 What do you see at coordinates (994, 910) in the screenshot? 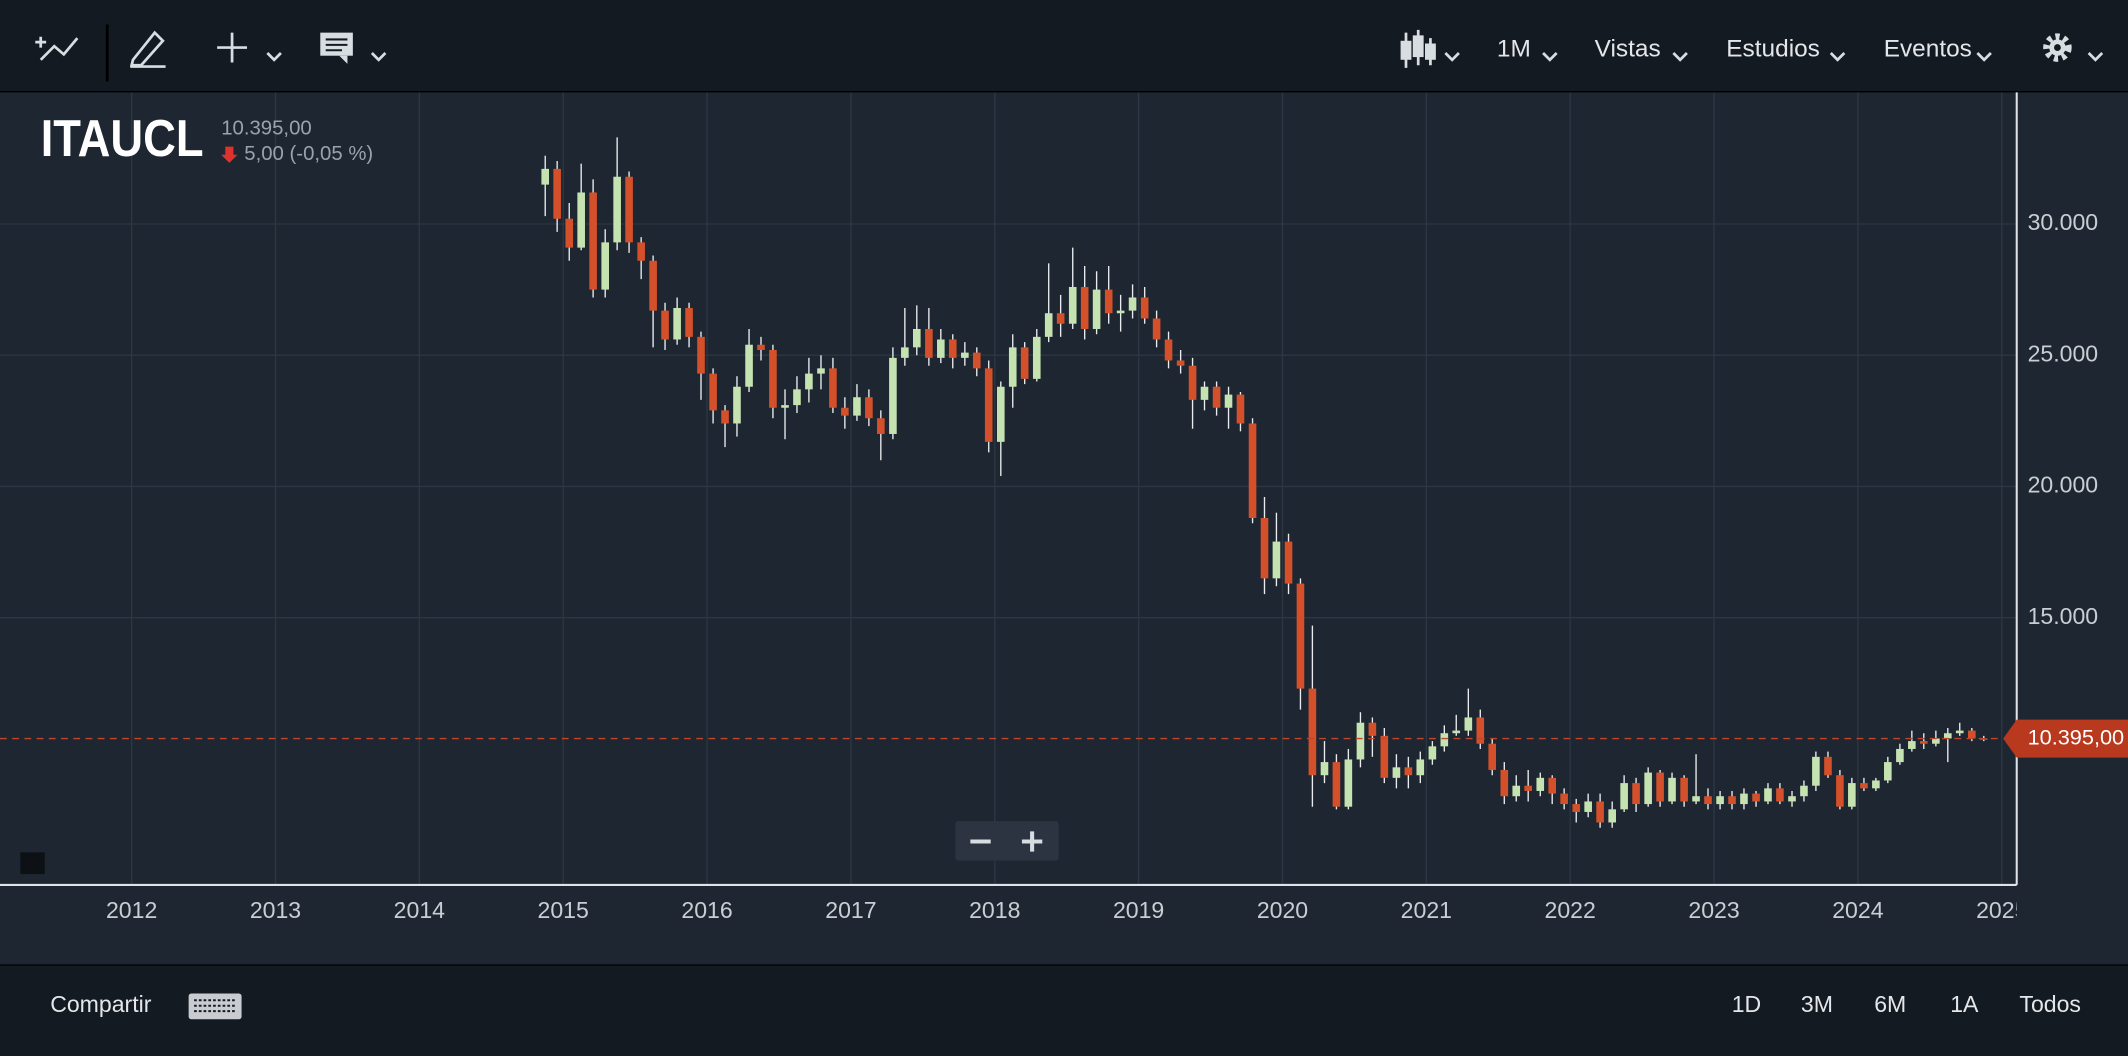
I see `x-tick-label: 2018` at bounding box center [994, 910].